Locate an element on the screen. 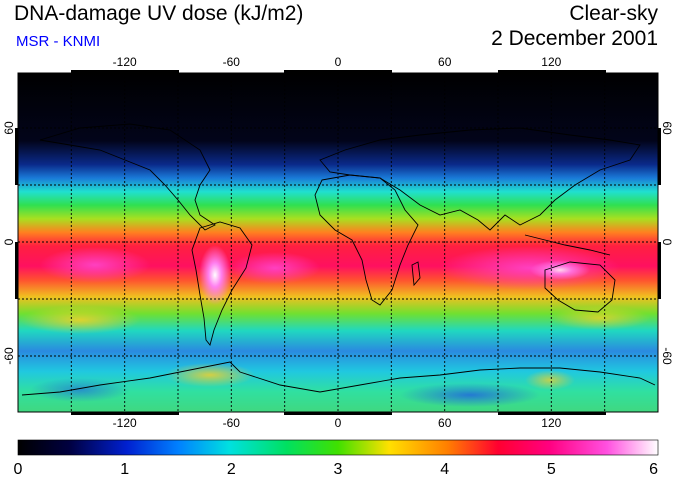  north-america-coast is located at coordinates (127, 177).